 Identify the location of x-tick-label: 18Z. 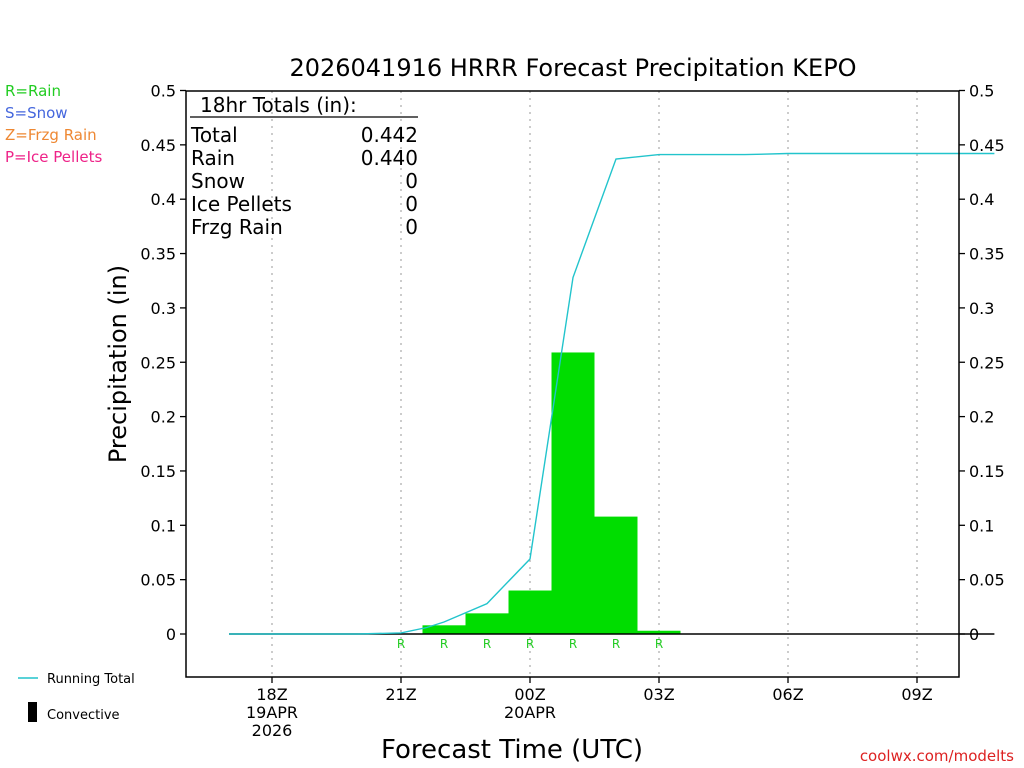
(271, 694).